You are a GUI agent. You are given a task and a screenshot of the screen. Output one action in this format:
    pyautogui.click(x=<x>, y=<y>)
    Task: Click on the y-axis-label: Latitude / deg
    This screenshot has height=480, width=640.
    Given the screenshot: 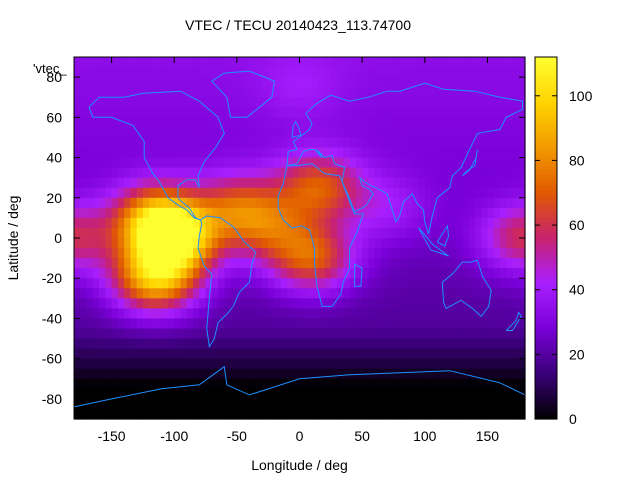 What is the action you would take?
    pyautogui.click(x=13, y=238)
    